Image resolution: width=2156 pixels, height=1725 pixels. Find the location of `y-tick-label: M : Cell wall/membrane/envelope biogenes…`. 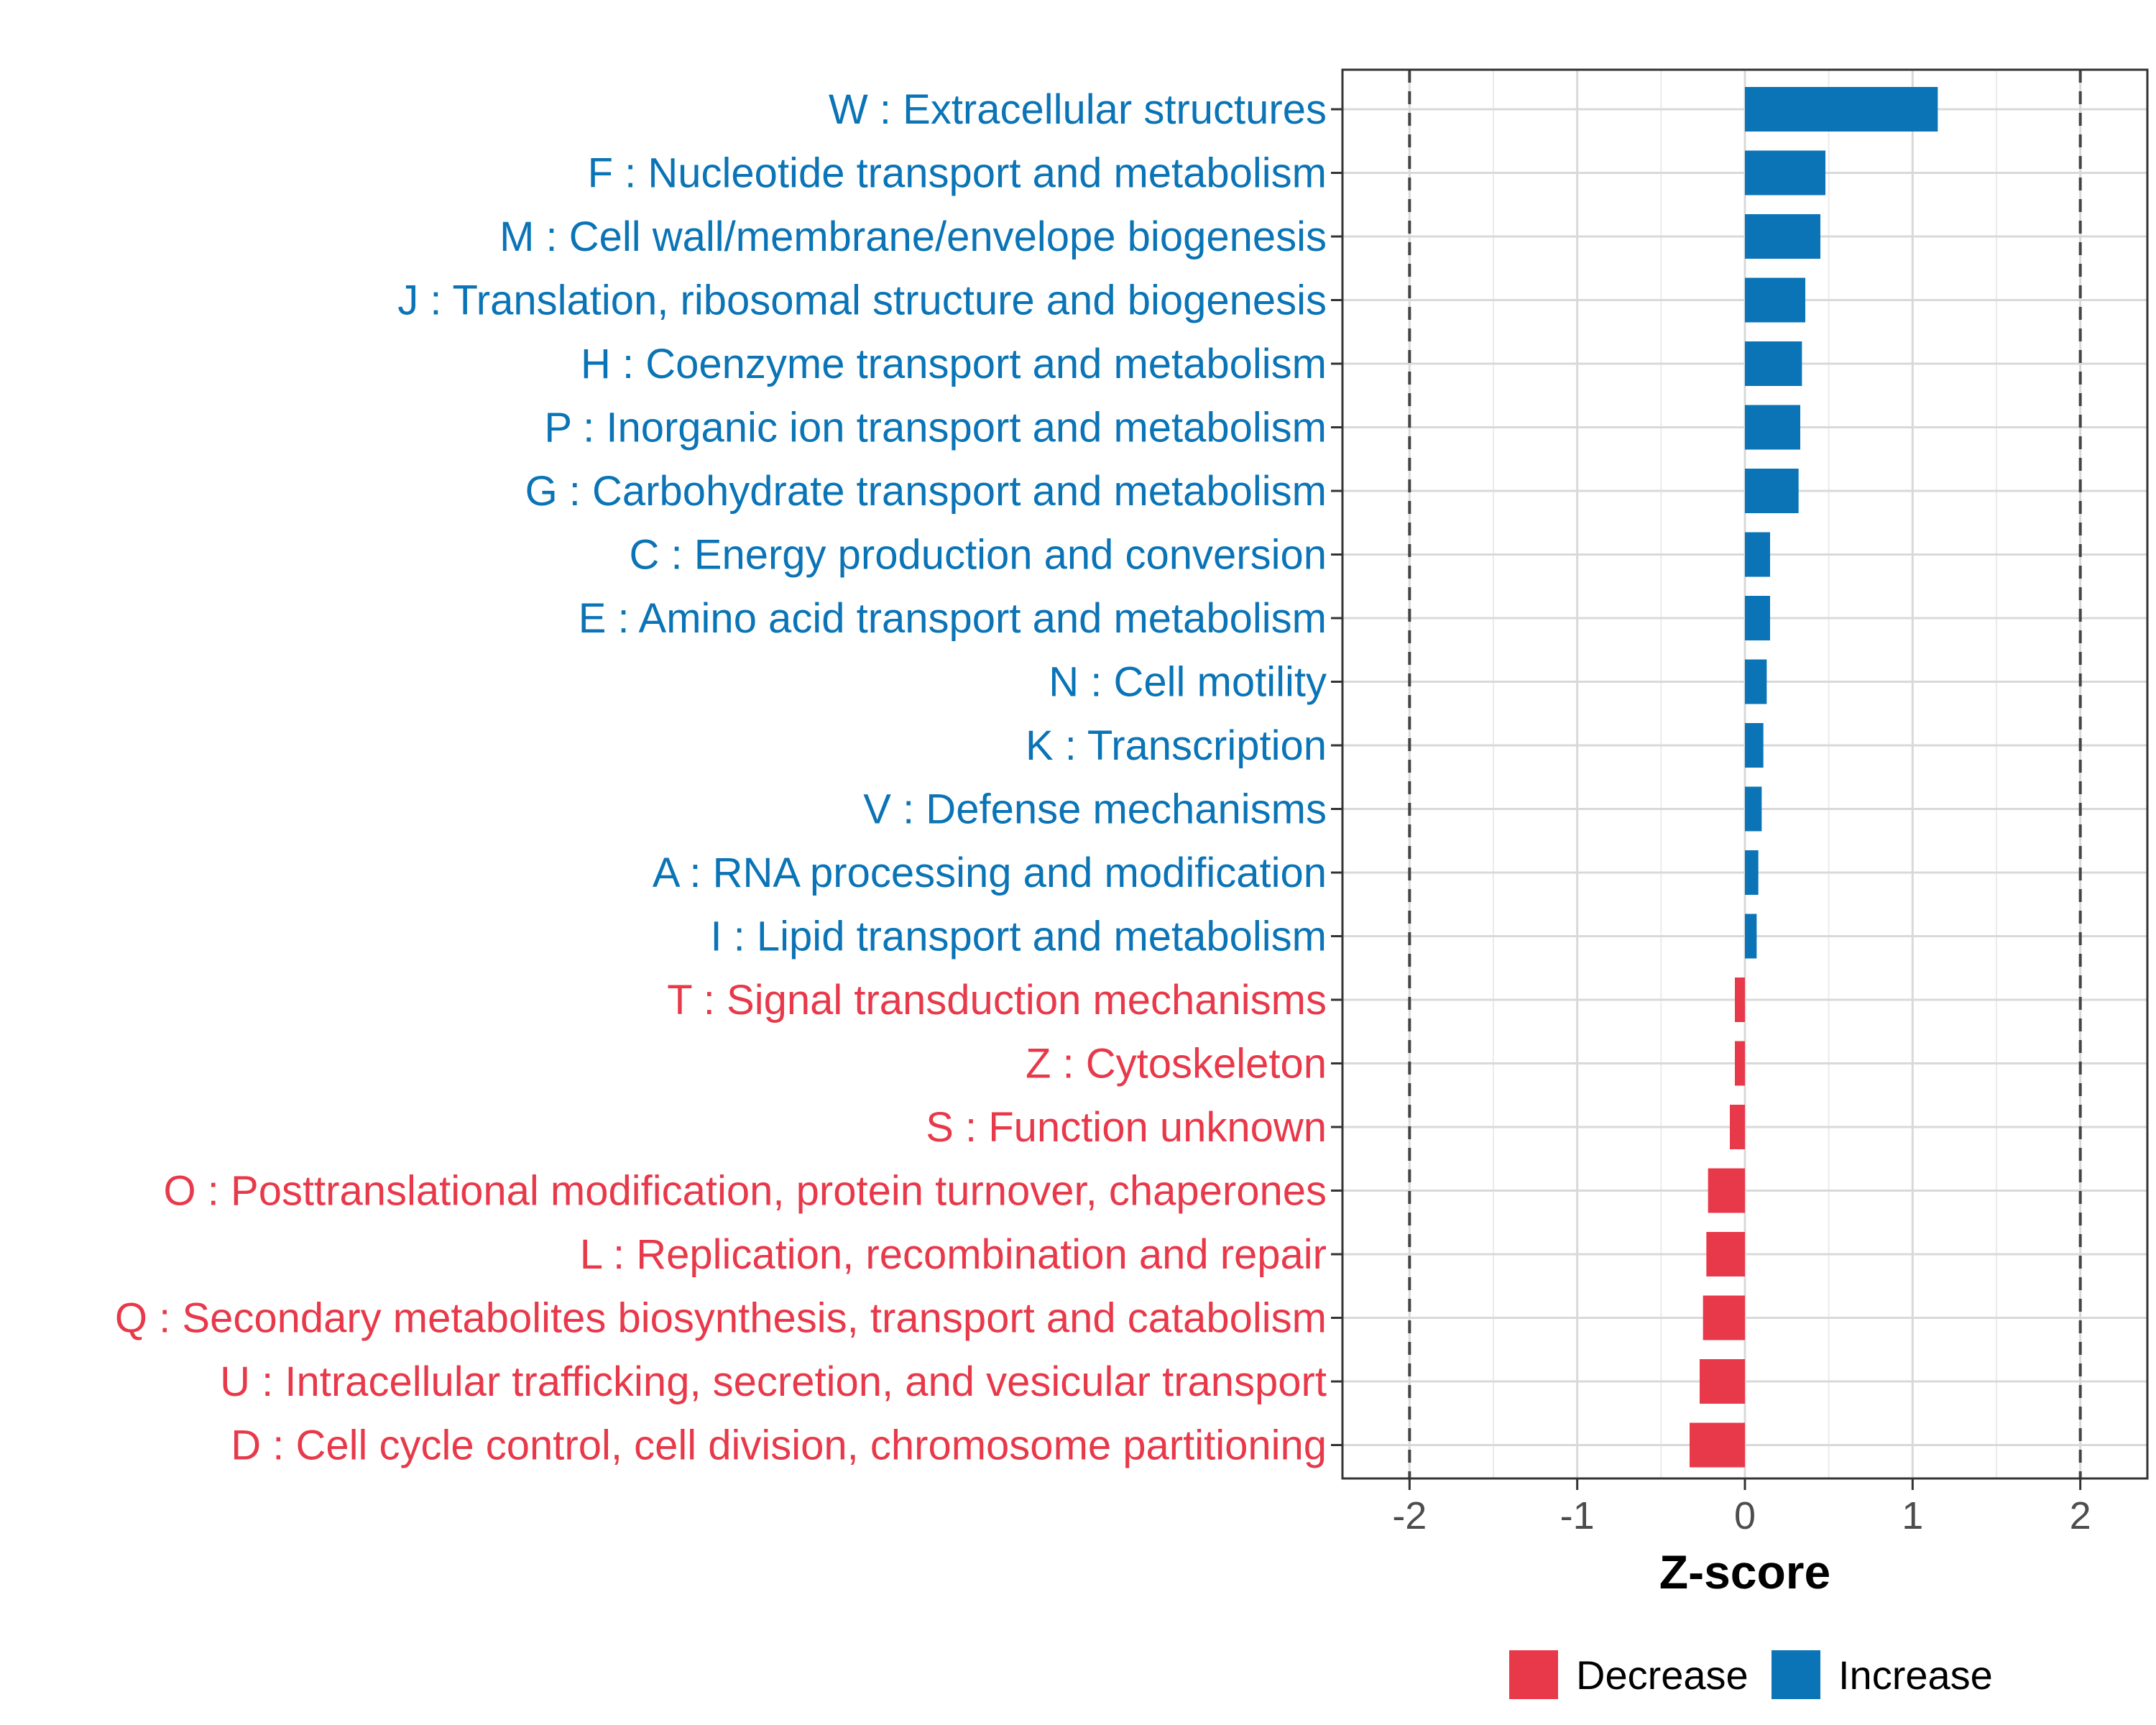

y-tick-label: M : Cell wall/membrane/envelope biogenes… is located at coordinates (913, 236).